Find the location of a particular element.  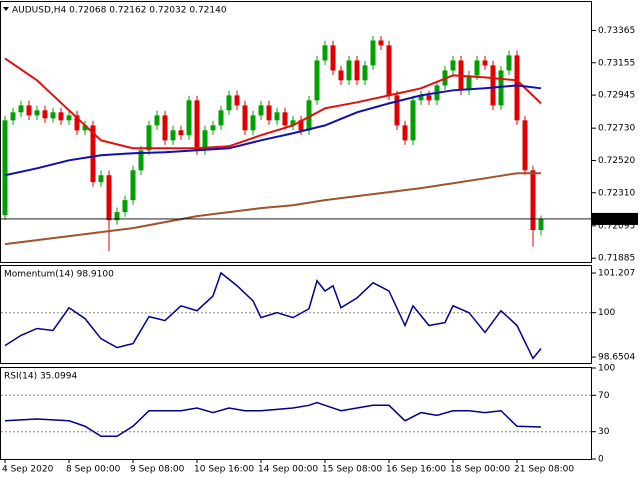

panel-title: RSI(14) 35.0994 is located at coordinates (40, 377).